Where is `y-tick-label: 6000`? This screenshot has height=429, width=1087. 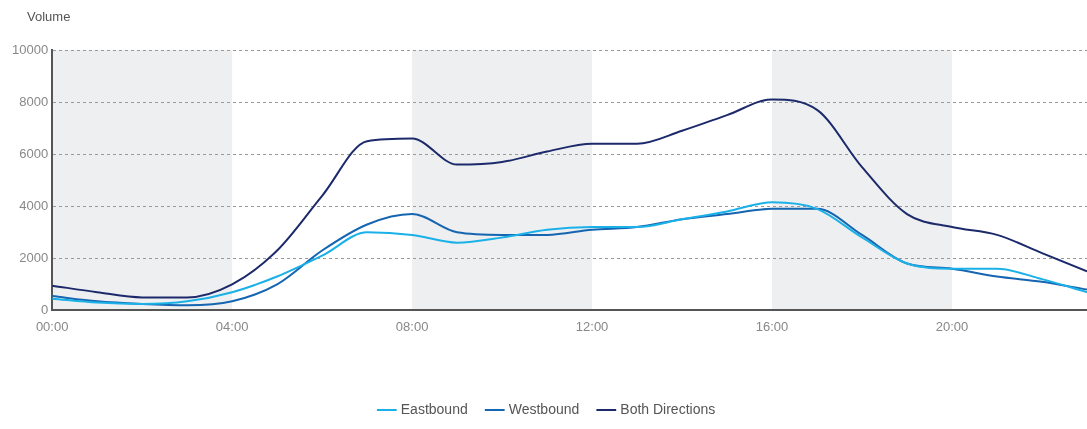 y-tick-label: 6000 is located at coordinates (34, 153).